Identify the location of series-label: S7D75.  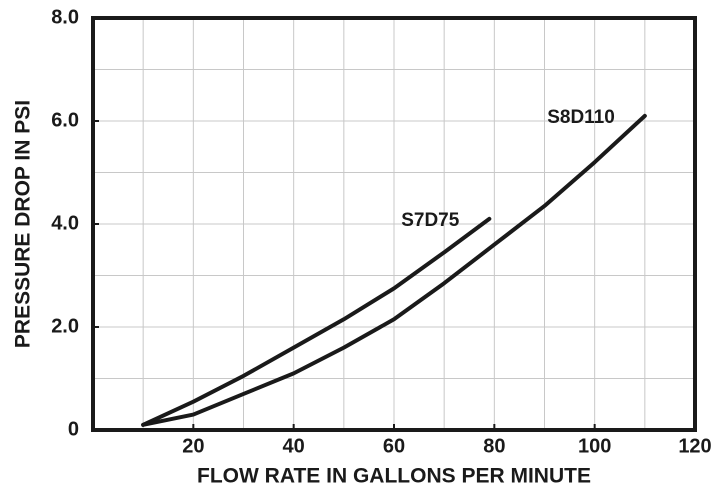
(430, 220).